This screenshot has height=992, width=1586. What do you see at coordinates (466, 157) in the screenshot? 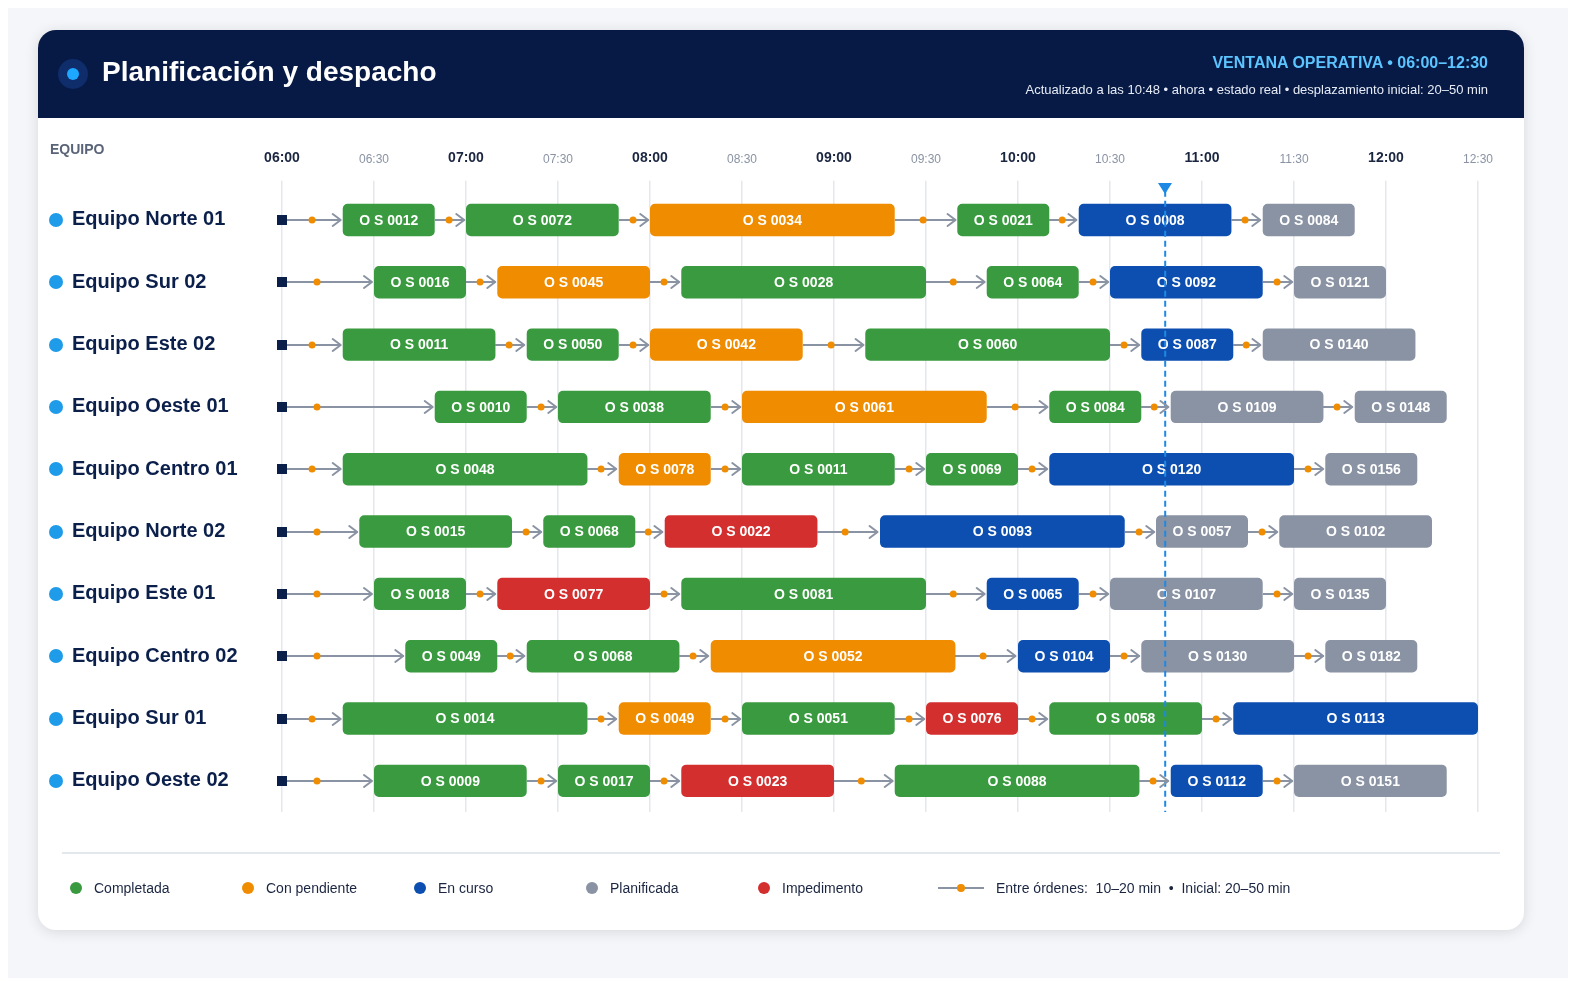
I see `x-tick-label: 07:00` at bounding box center [466, 157].